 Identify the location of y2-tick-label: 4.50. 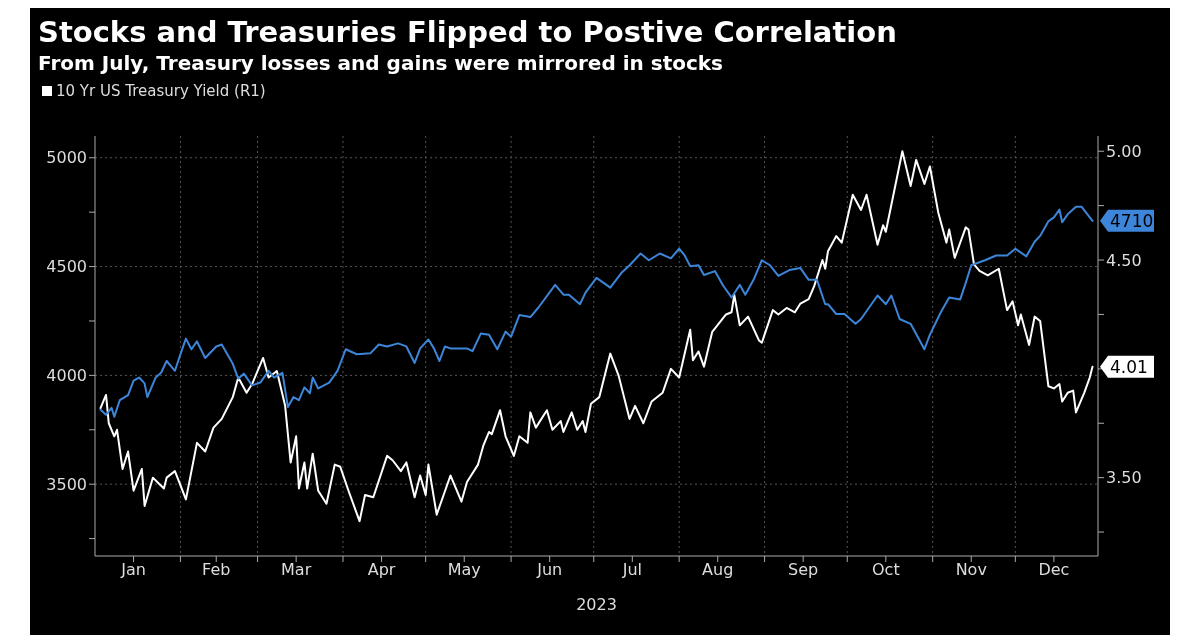
(1124, 260).